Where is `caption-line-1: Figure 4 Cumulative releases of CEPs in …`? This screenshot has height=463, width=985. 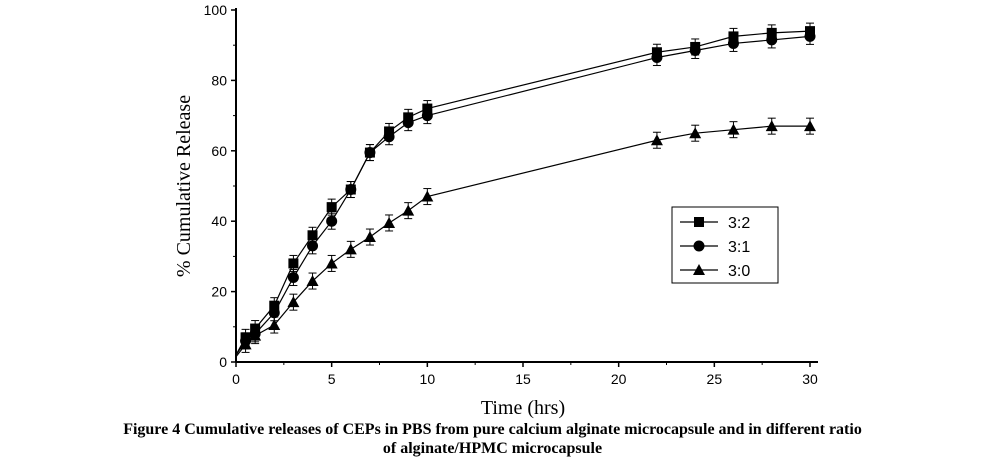 caption-line-1: Figure 4 Cumulative releases of CEPs in … is located at coordinates (492, 429).